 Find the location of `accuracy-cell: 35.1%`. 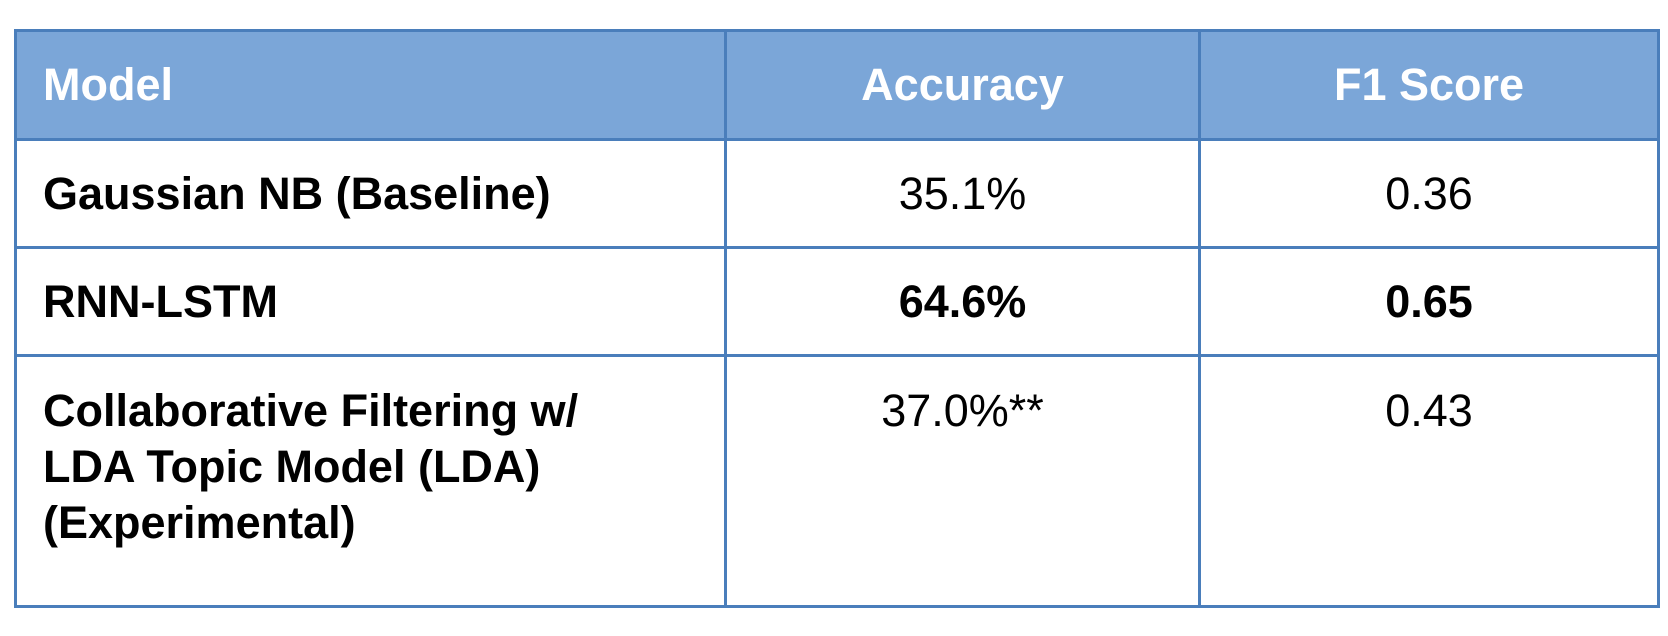

accuracy-cell: 35.1% is located at coordinates (962, 193).